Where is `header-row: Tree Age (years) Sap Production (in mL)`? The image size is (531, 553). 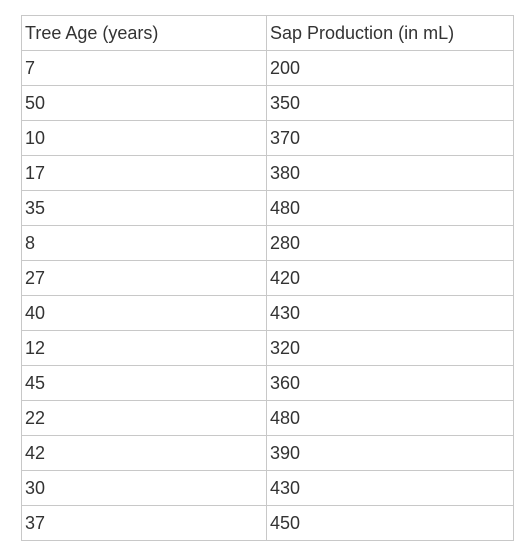
header-row: Tree Age (years) Sap Production (in mL) is located at coordinates (267, 33).